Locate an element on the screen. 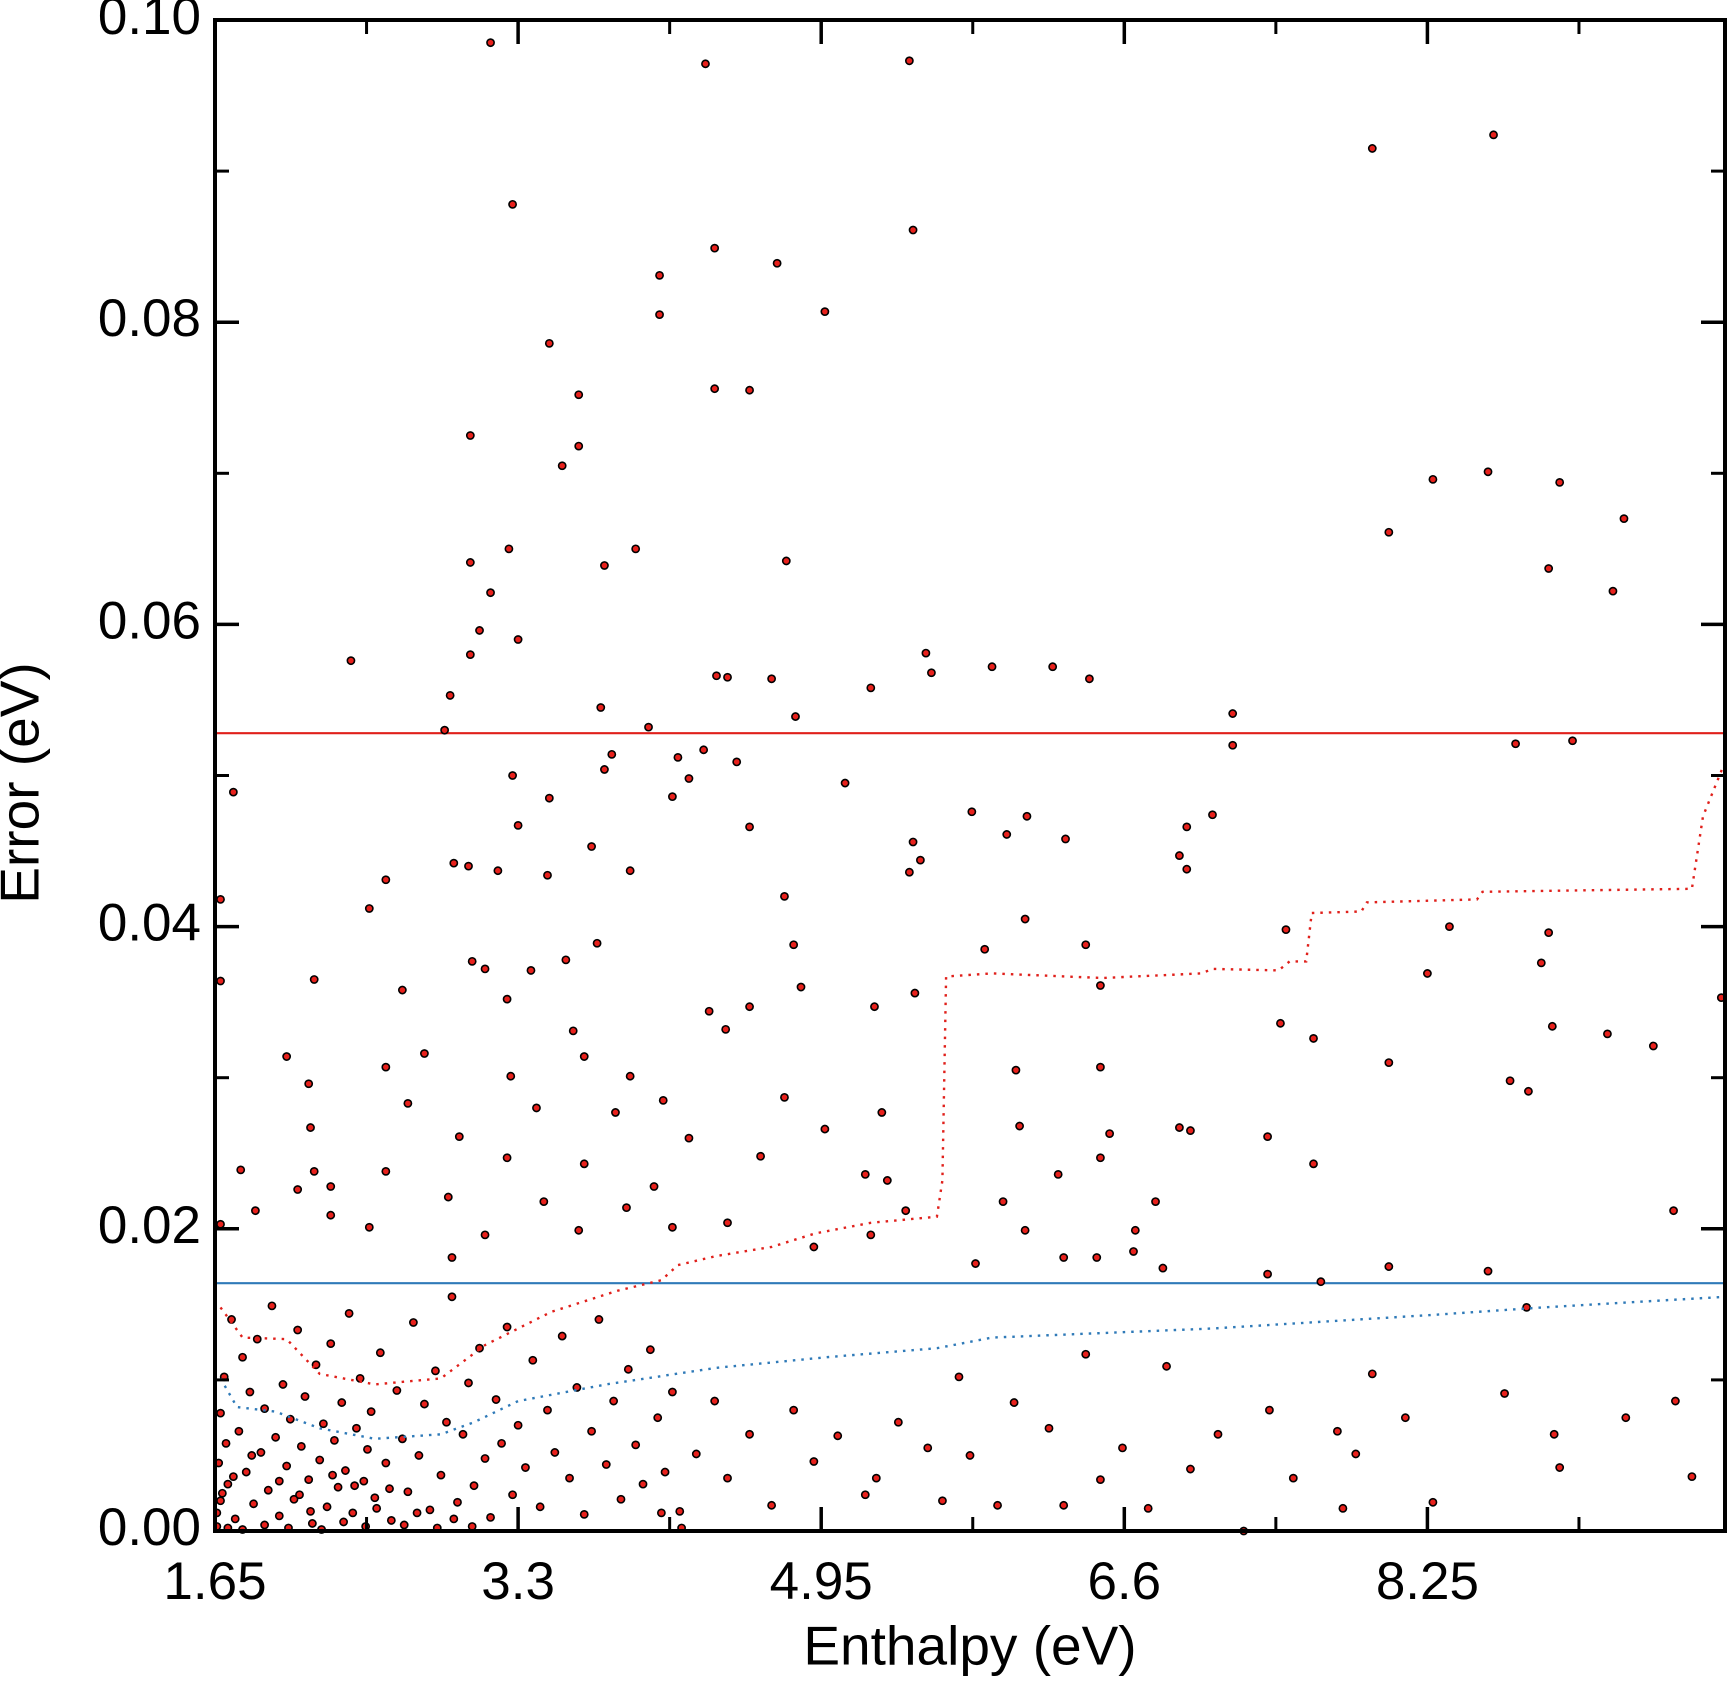 The width and height of the screenshot is (1730, 1684). y-tick-label: 0.00 is located at coordinates (149, 1527).